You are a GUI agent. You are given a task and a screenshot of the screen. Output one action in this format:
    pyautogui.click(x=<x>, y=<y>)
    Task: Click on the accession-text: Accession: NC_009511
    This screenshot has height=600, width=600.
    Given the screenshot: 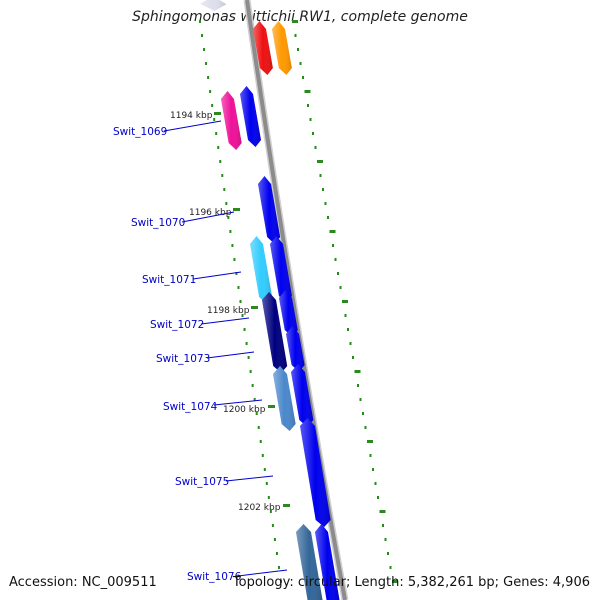 What is the action you would take?
    pyautogui.click(x=83, y=582)
    